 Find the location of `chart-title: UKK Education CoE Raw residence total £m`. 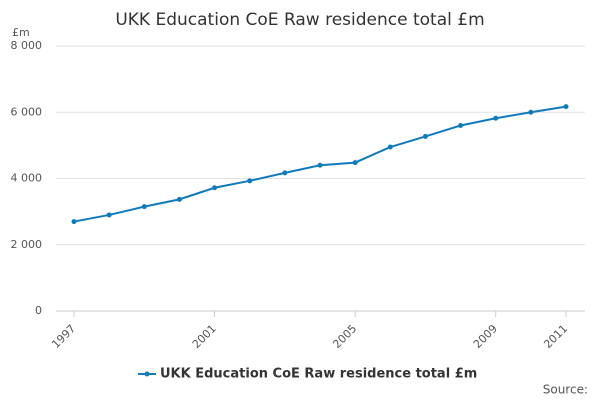

chart-title: UKK Education CoE Raw residence total £m is located at coordinates (299, 20).